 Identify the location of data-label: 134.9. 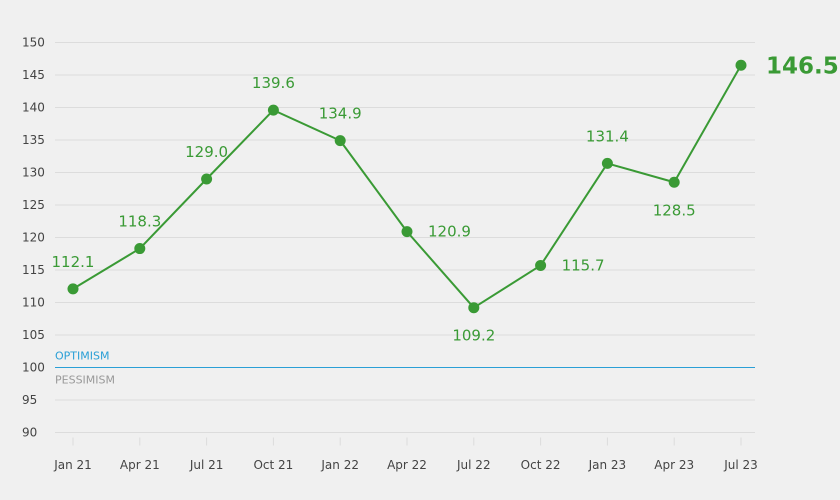
(340, 114).